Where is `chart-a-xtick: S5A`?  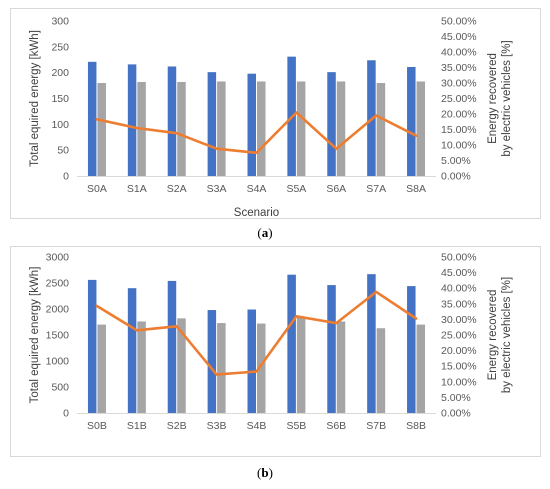
chart-a-xtick: S5A is located at coordinates (296, 189).